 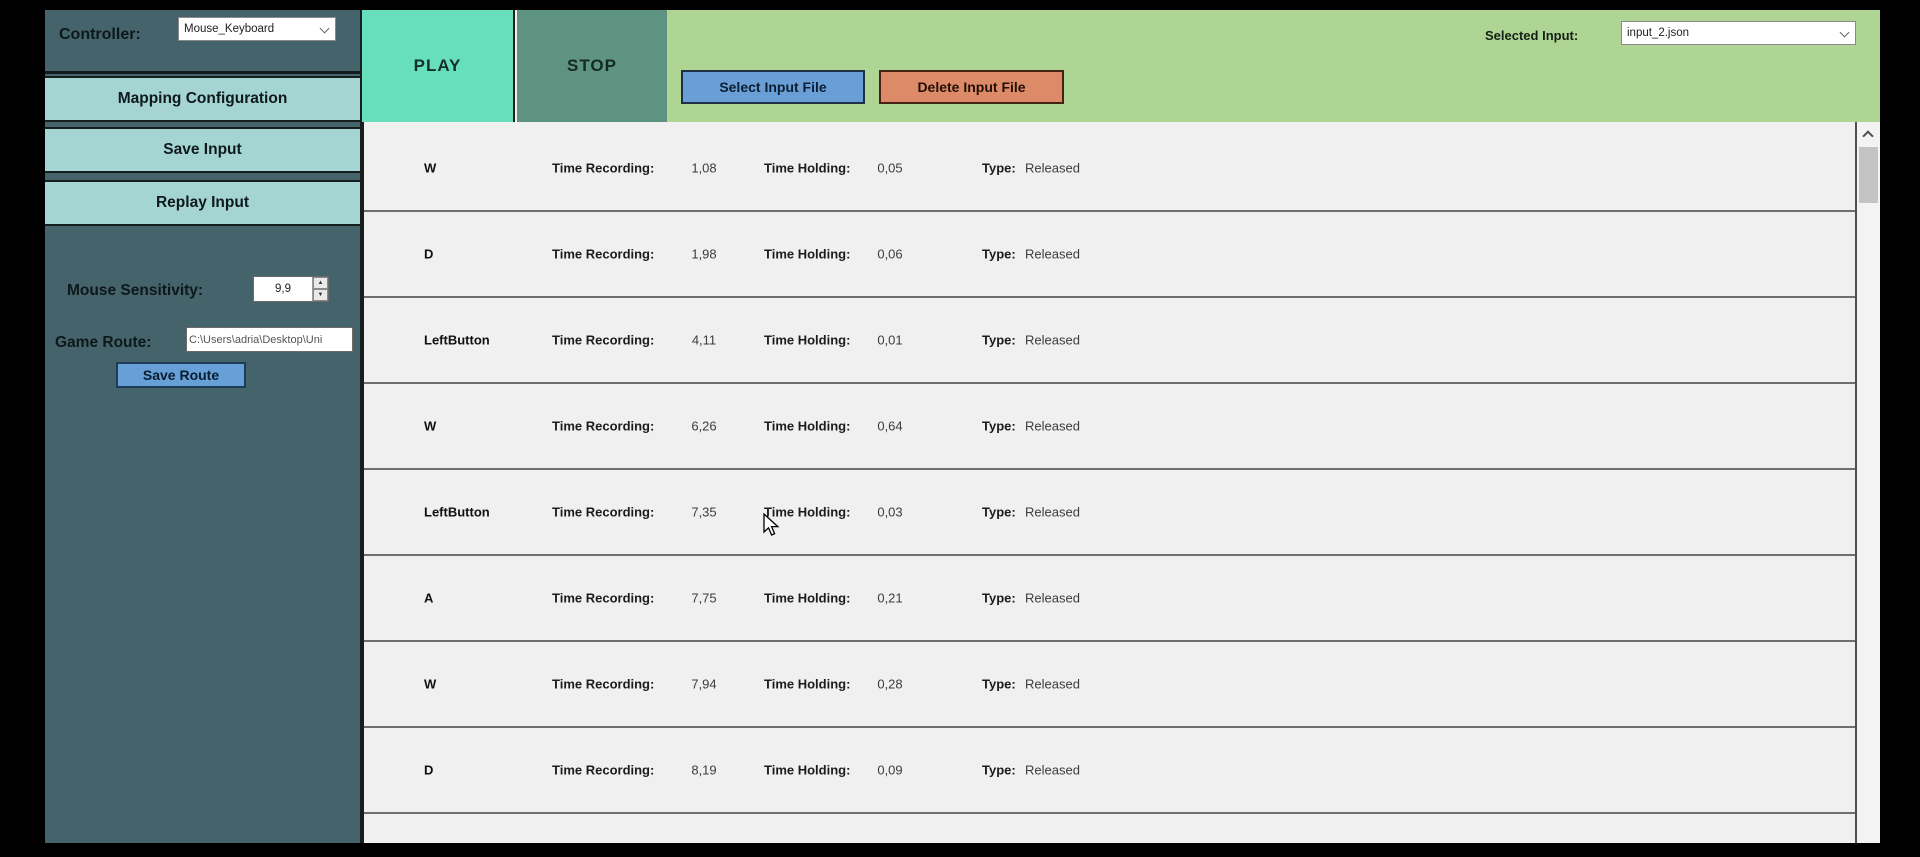 I want to click on time-holding-value: 0,06, so click(x=890, y=254).